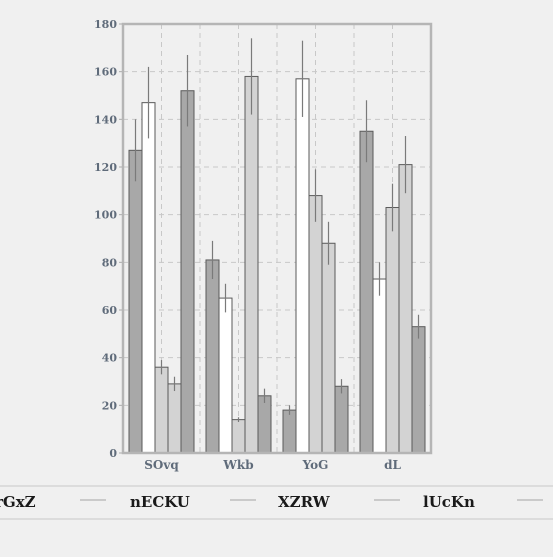 This screenshot has width=553, height=557. What do you see at coordinates (392, 465) in the screenshot?
I see `x-tick-label: dL` at bounding box center [392, 465].